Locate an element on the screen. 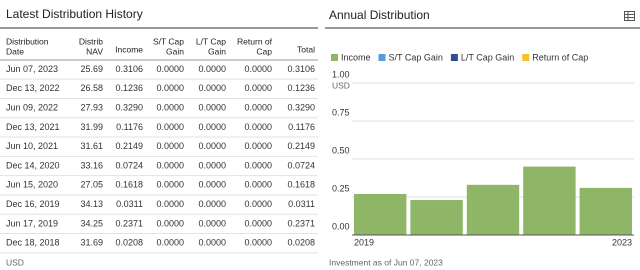 The height and width of the screenshot is (270, 640). table-cell: Jun 15, 2020 is located at coordinates (32, 185).